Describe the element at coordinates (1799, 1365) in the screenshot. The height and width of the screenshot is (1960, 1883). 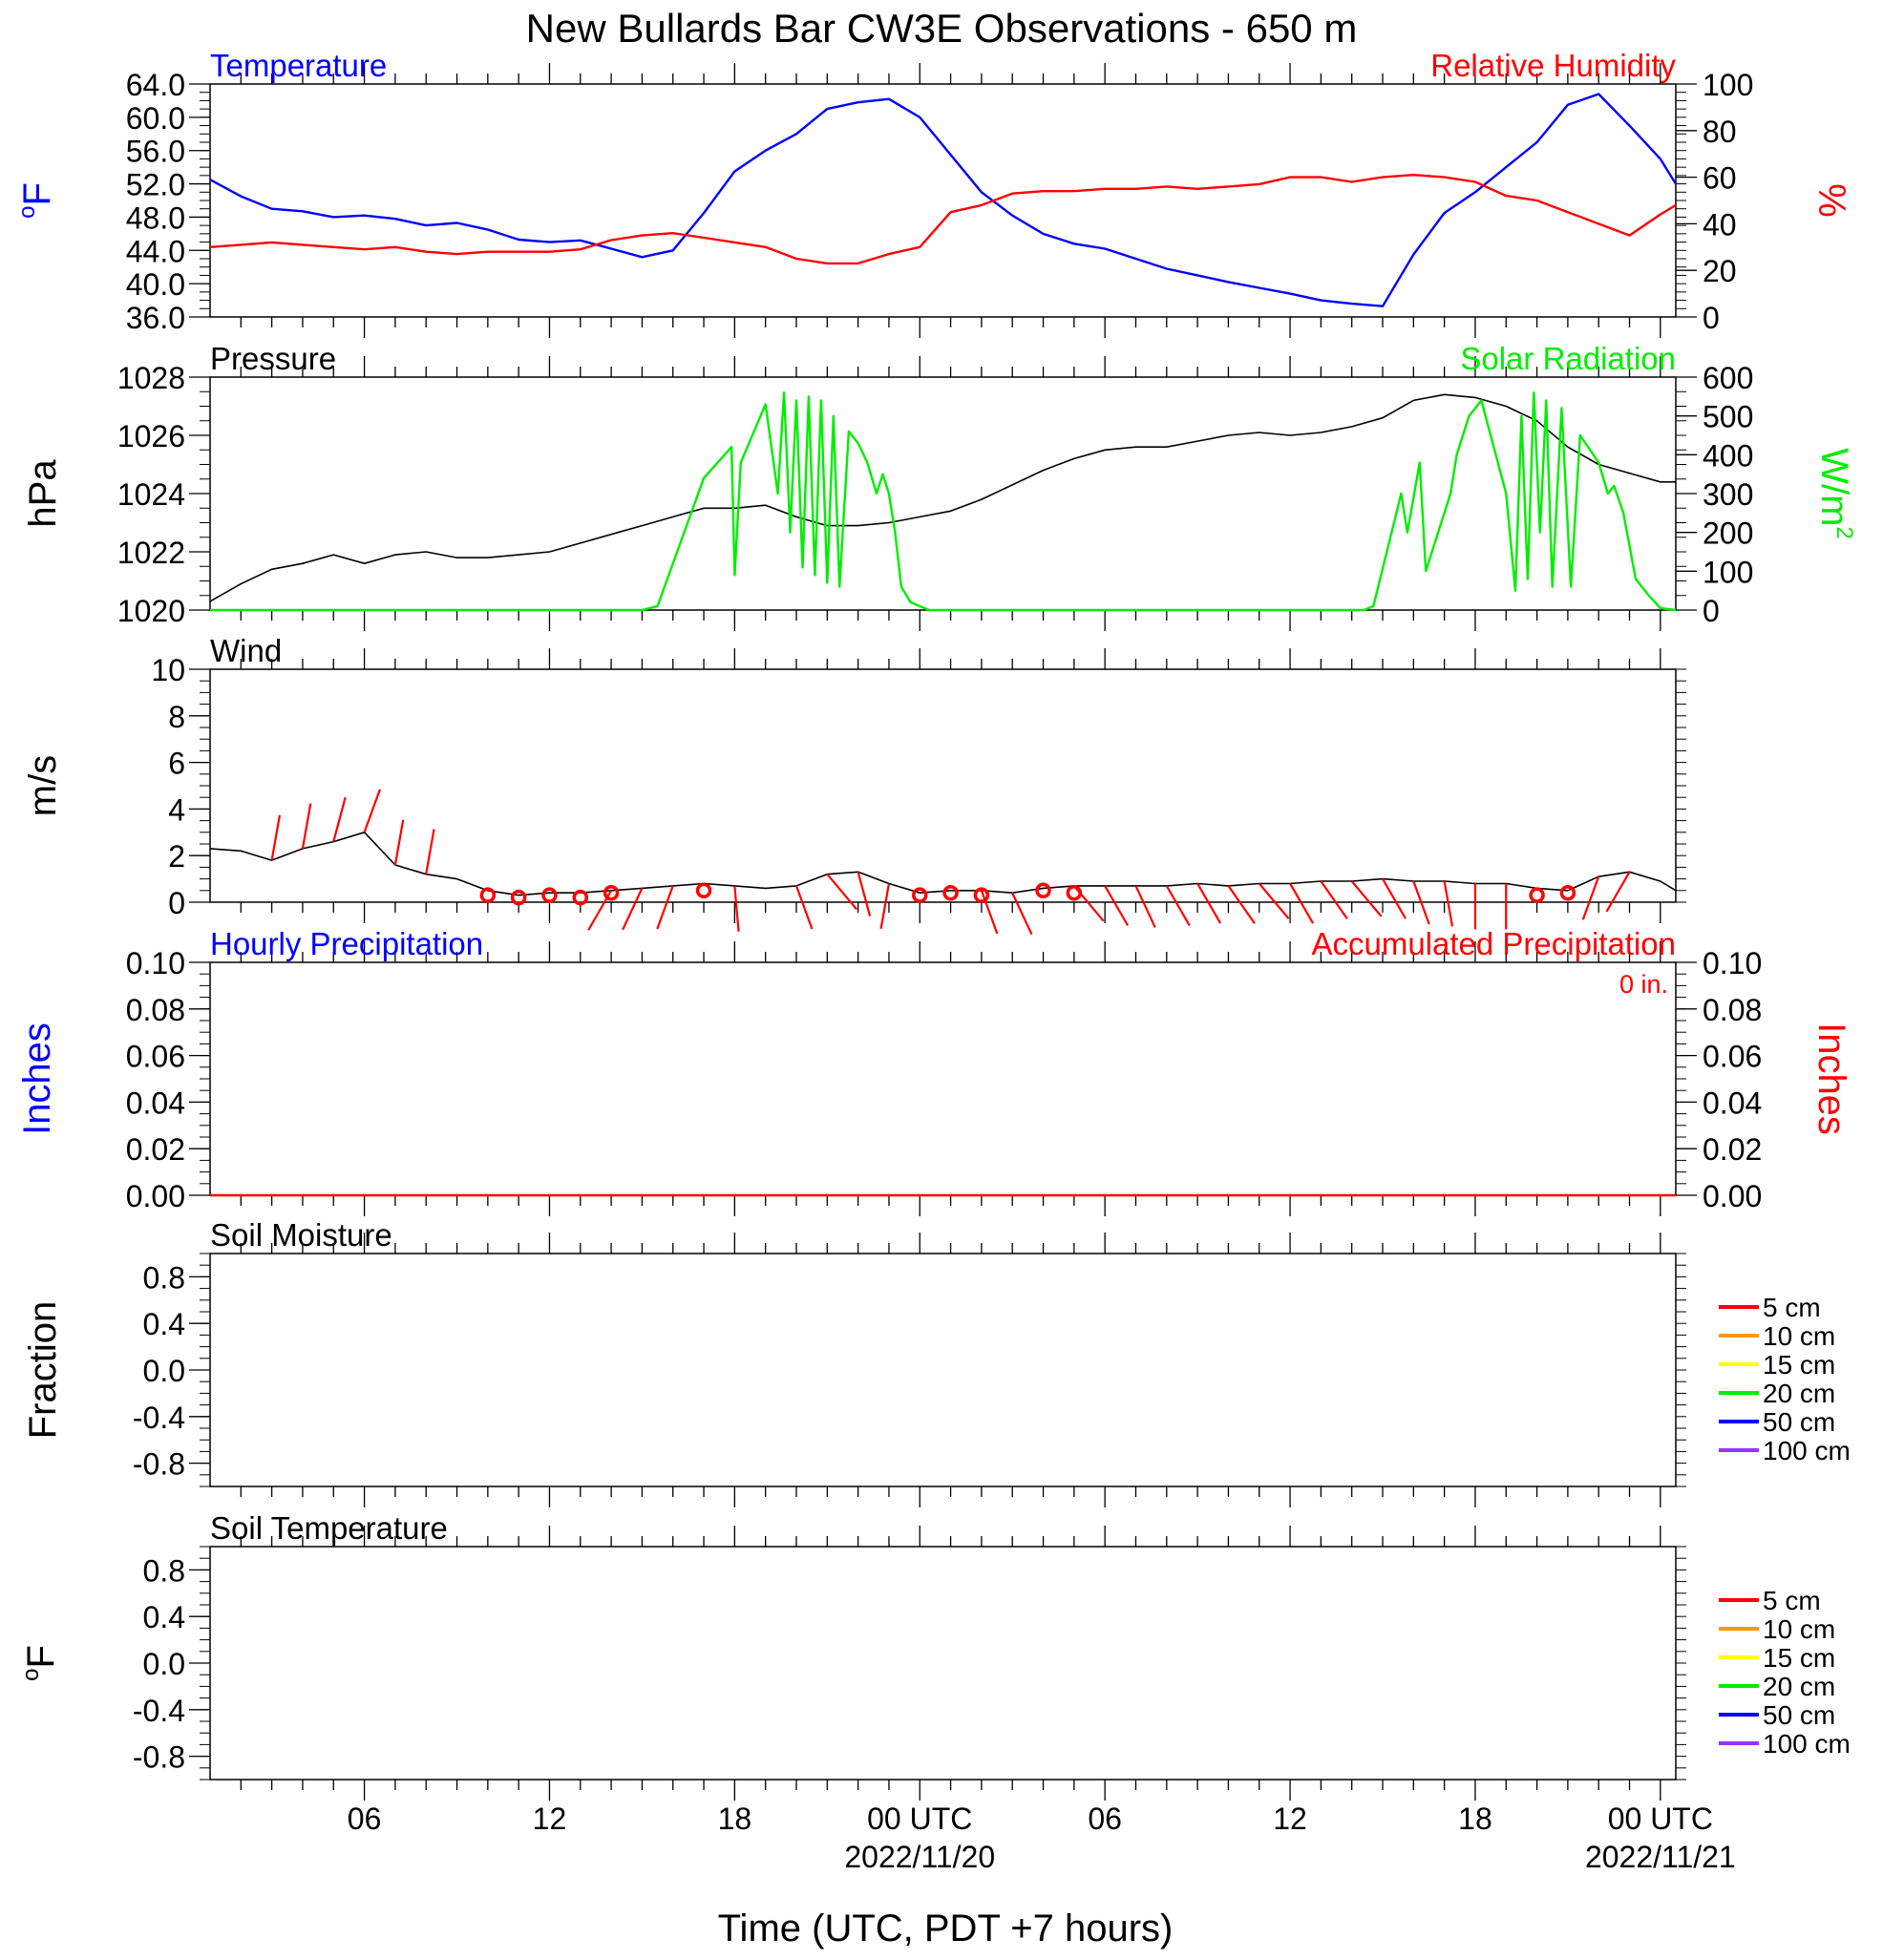
I see `legend-label: 15 cm` at that location.